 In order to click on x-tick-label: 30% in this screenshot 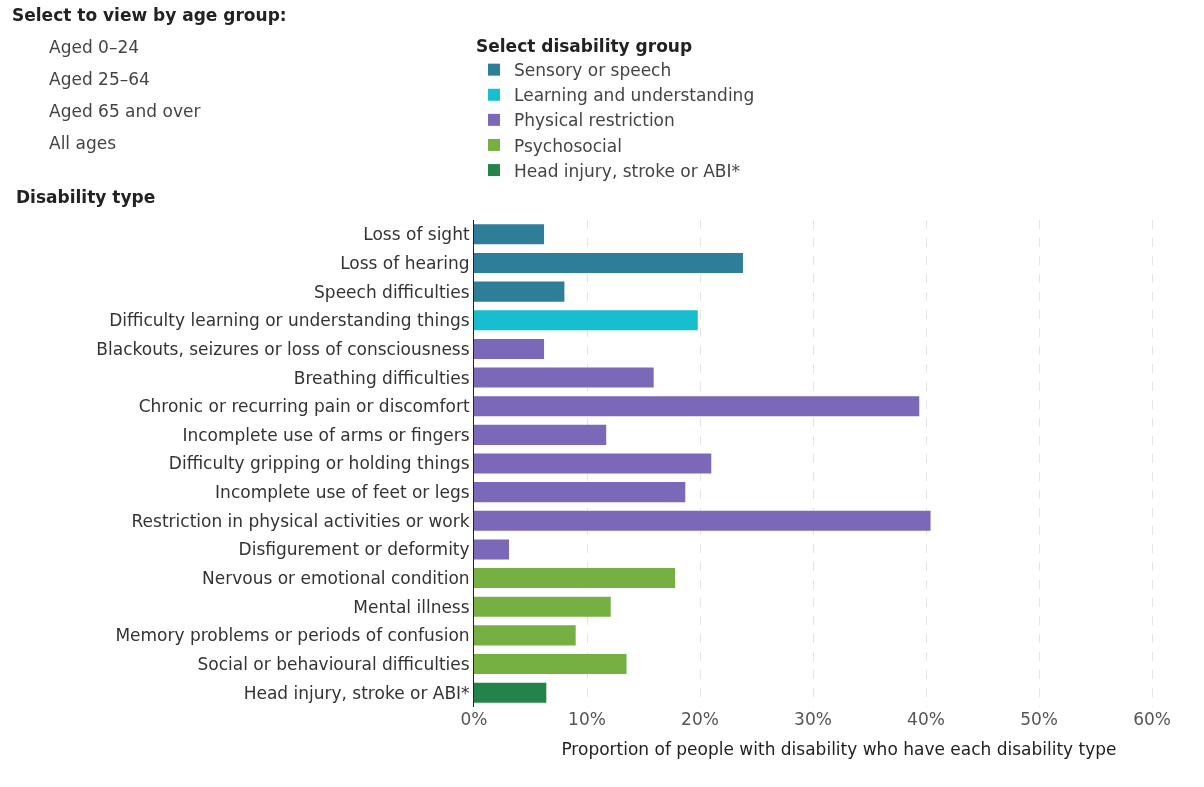, I will do `click(813, 719)`.